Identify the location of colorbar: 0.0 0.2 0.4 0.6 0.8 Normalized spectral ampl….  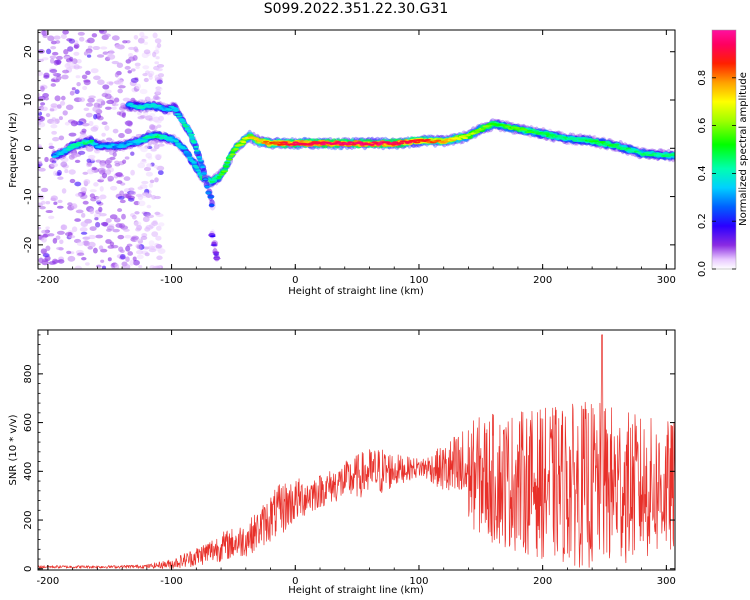
(723, 153).